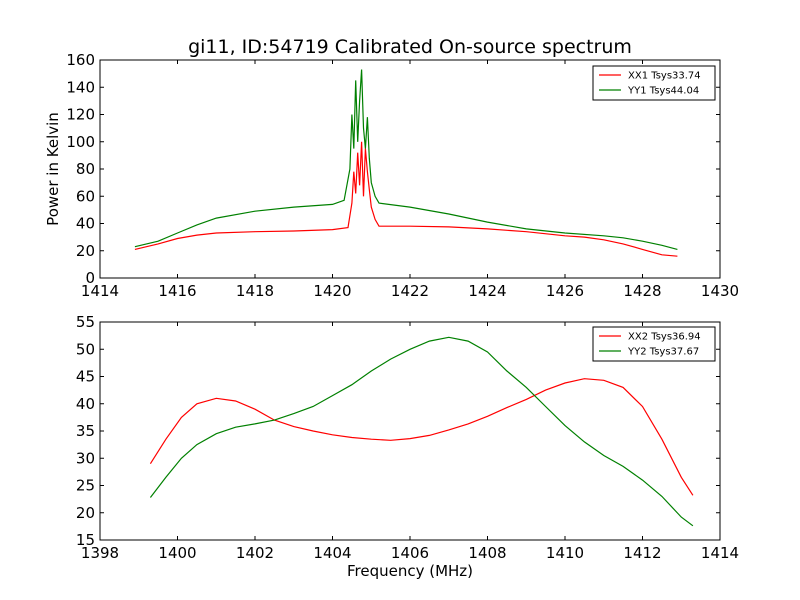 The height and width of the screenshot is (600, 800). I want to click on y-tick-label: 60, so click(85, 196).